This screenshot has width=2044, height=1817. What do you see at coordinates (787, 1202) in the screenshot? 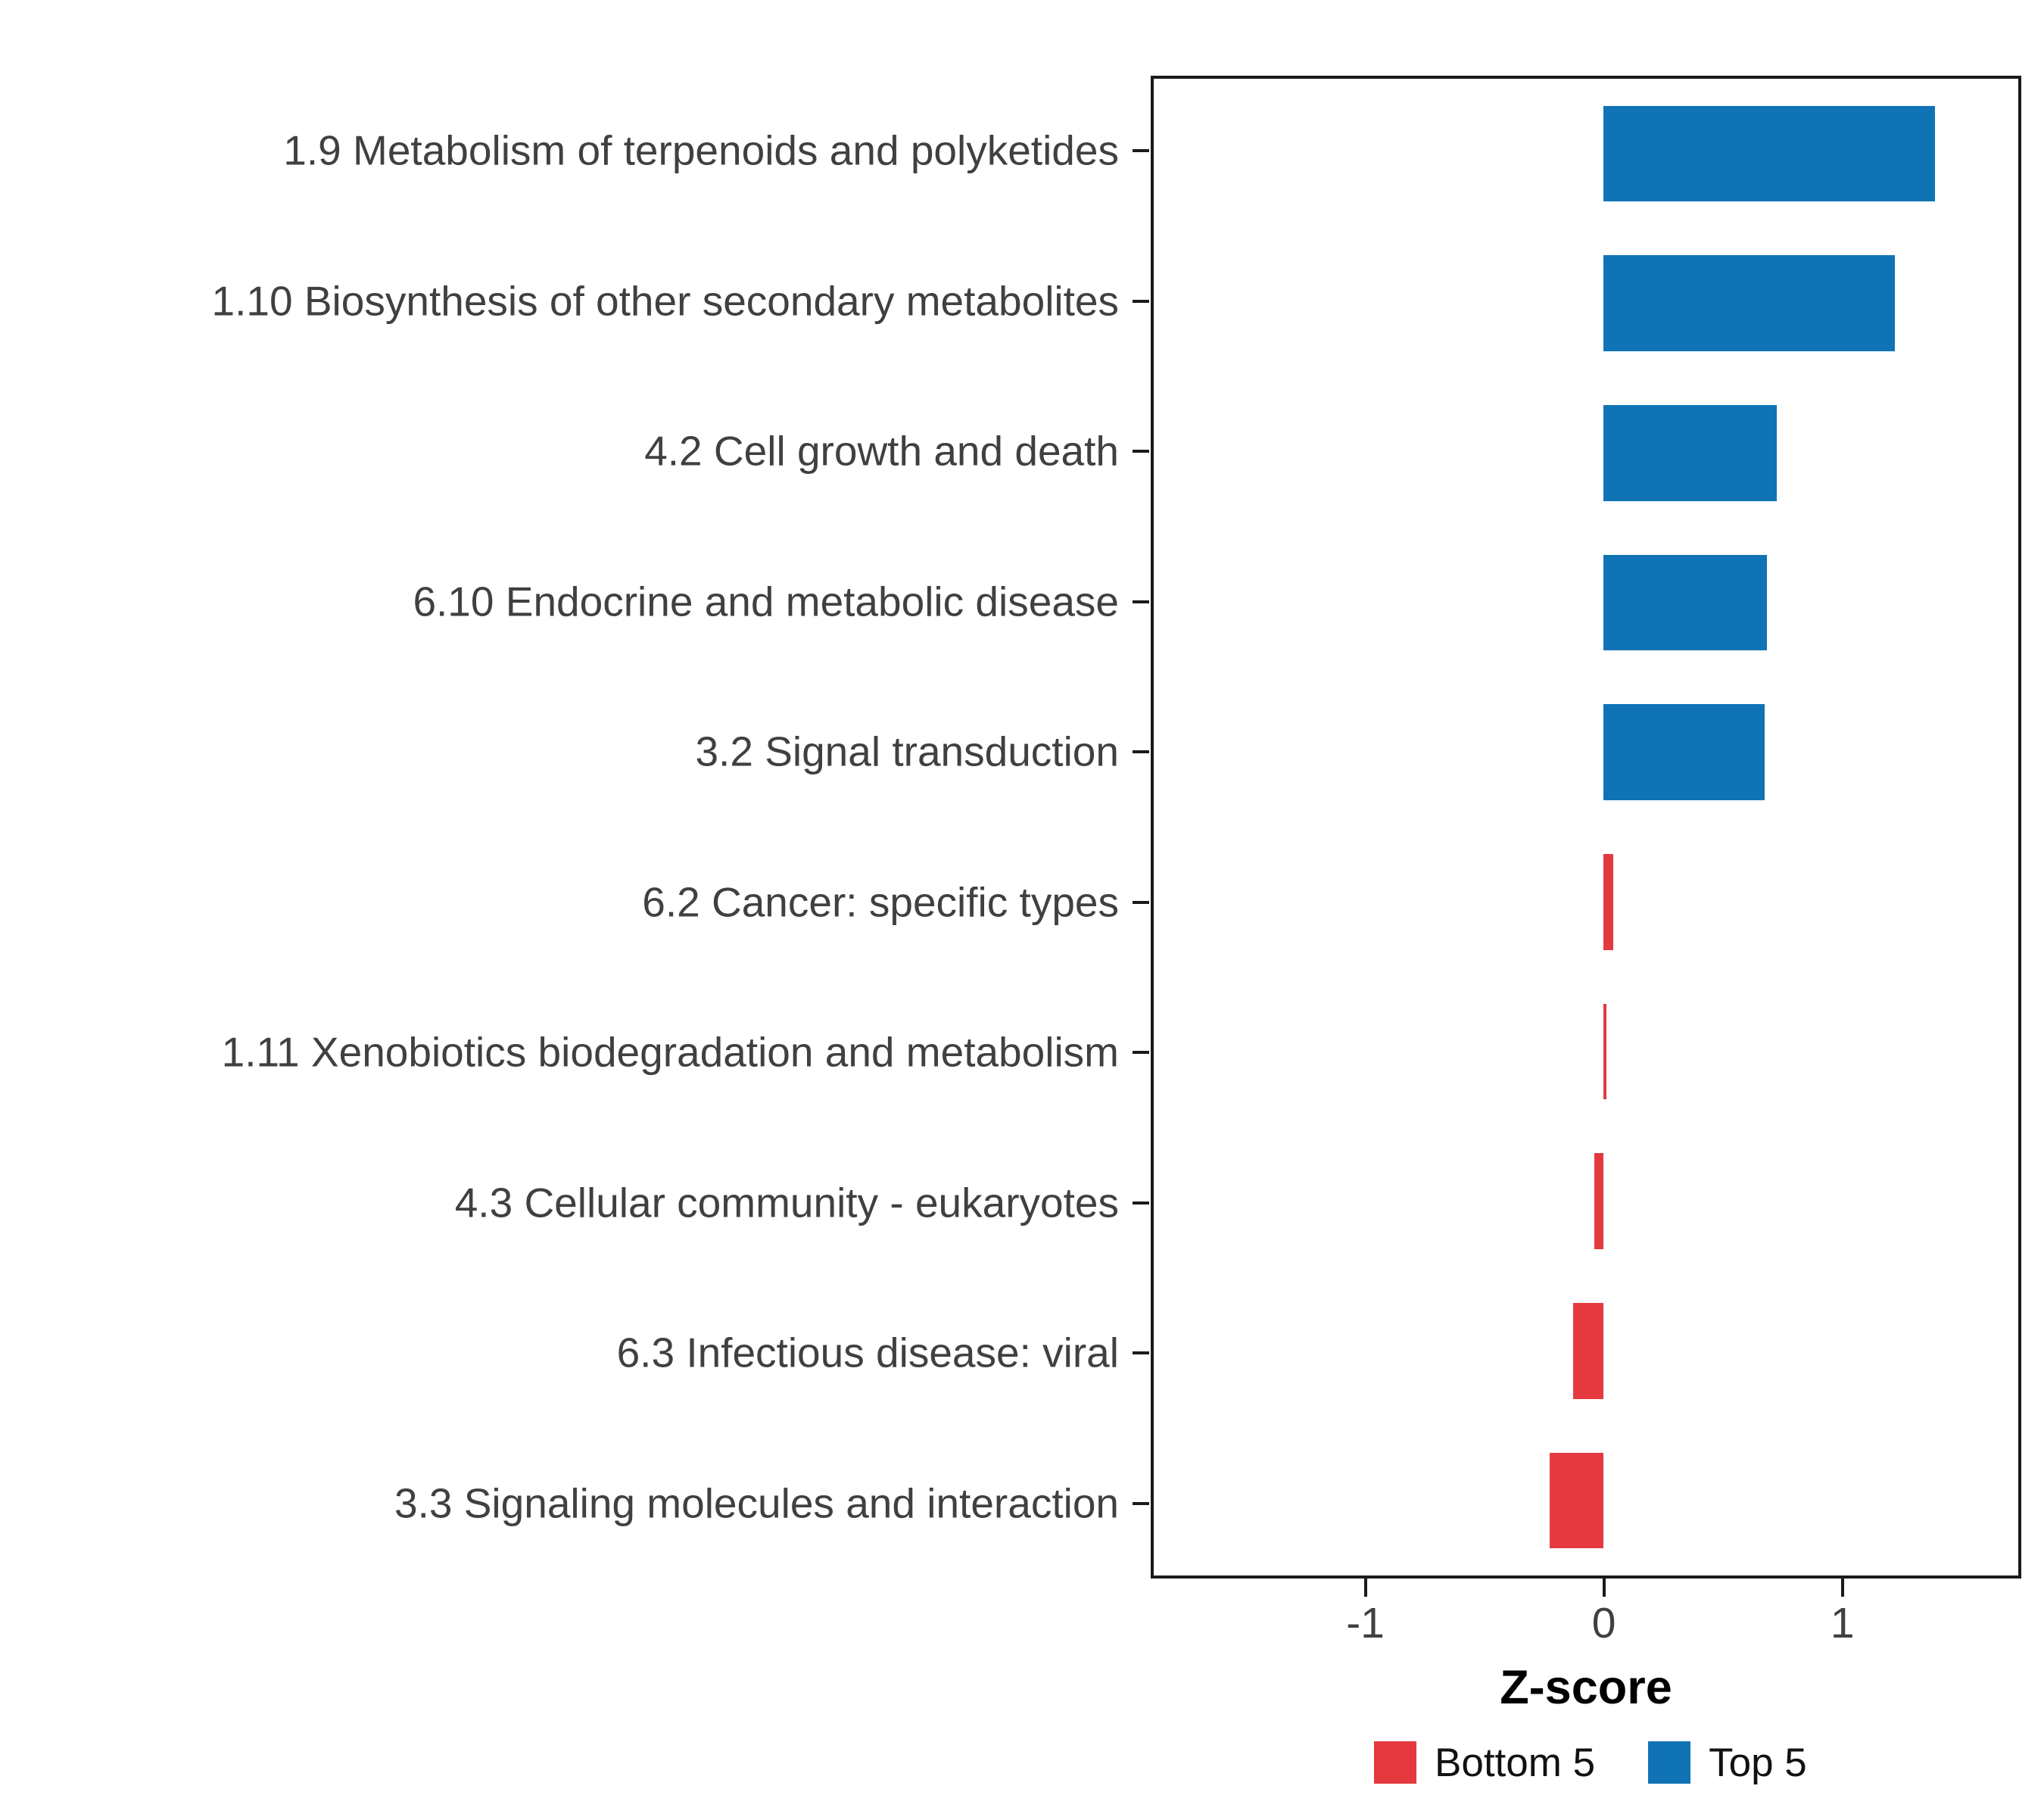
I see `y-axis-label: 4.3 Cellular community - eukaryotes` at bounding box center [787, 1202].